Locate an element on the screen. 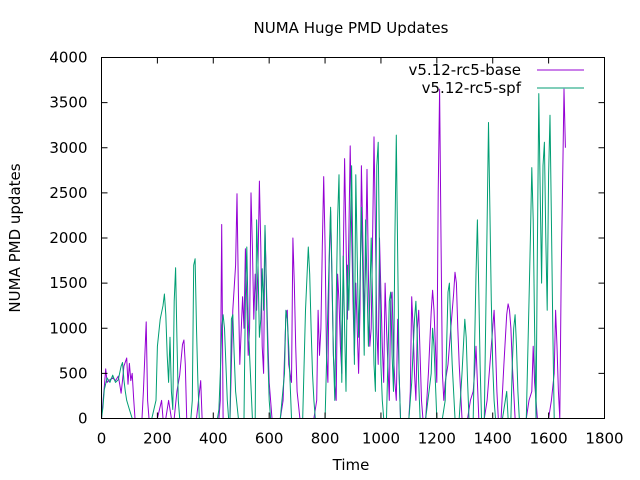  y-tick-label: 1500 is located at coordinates (68, 283).